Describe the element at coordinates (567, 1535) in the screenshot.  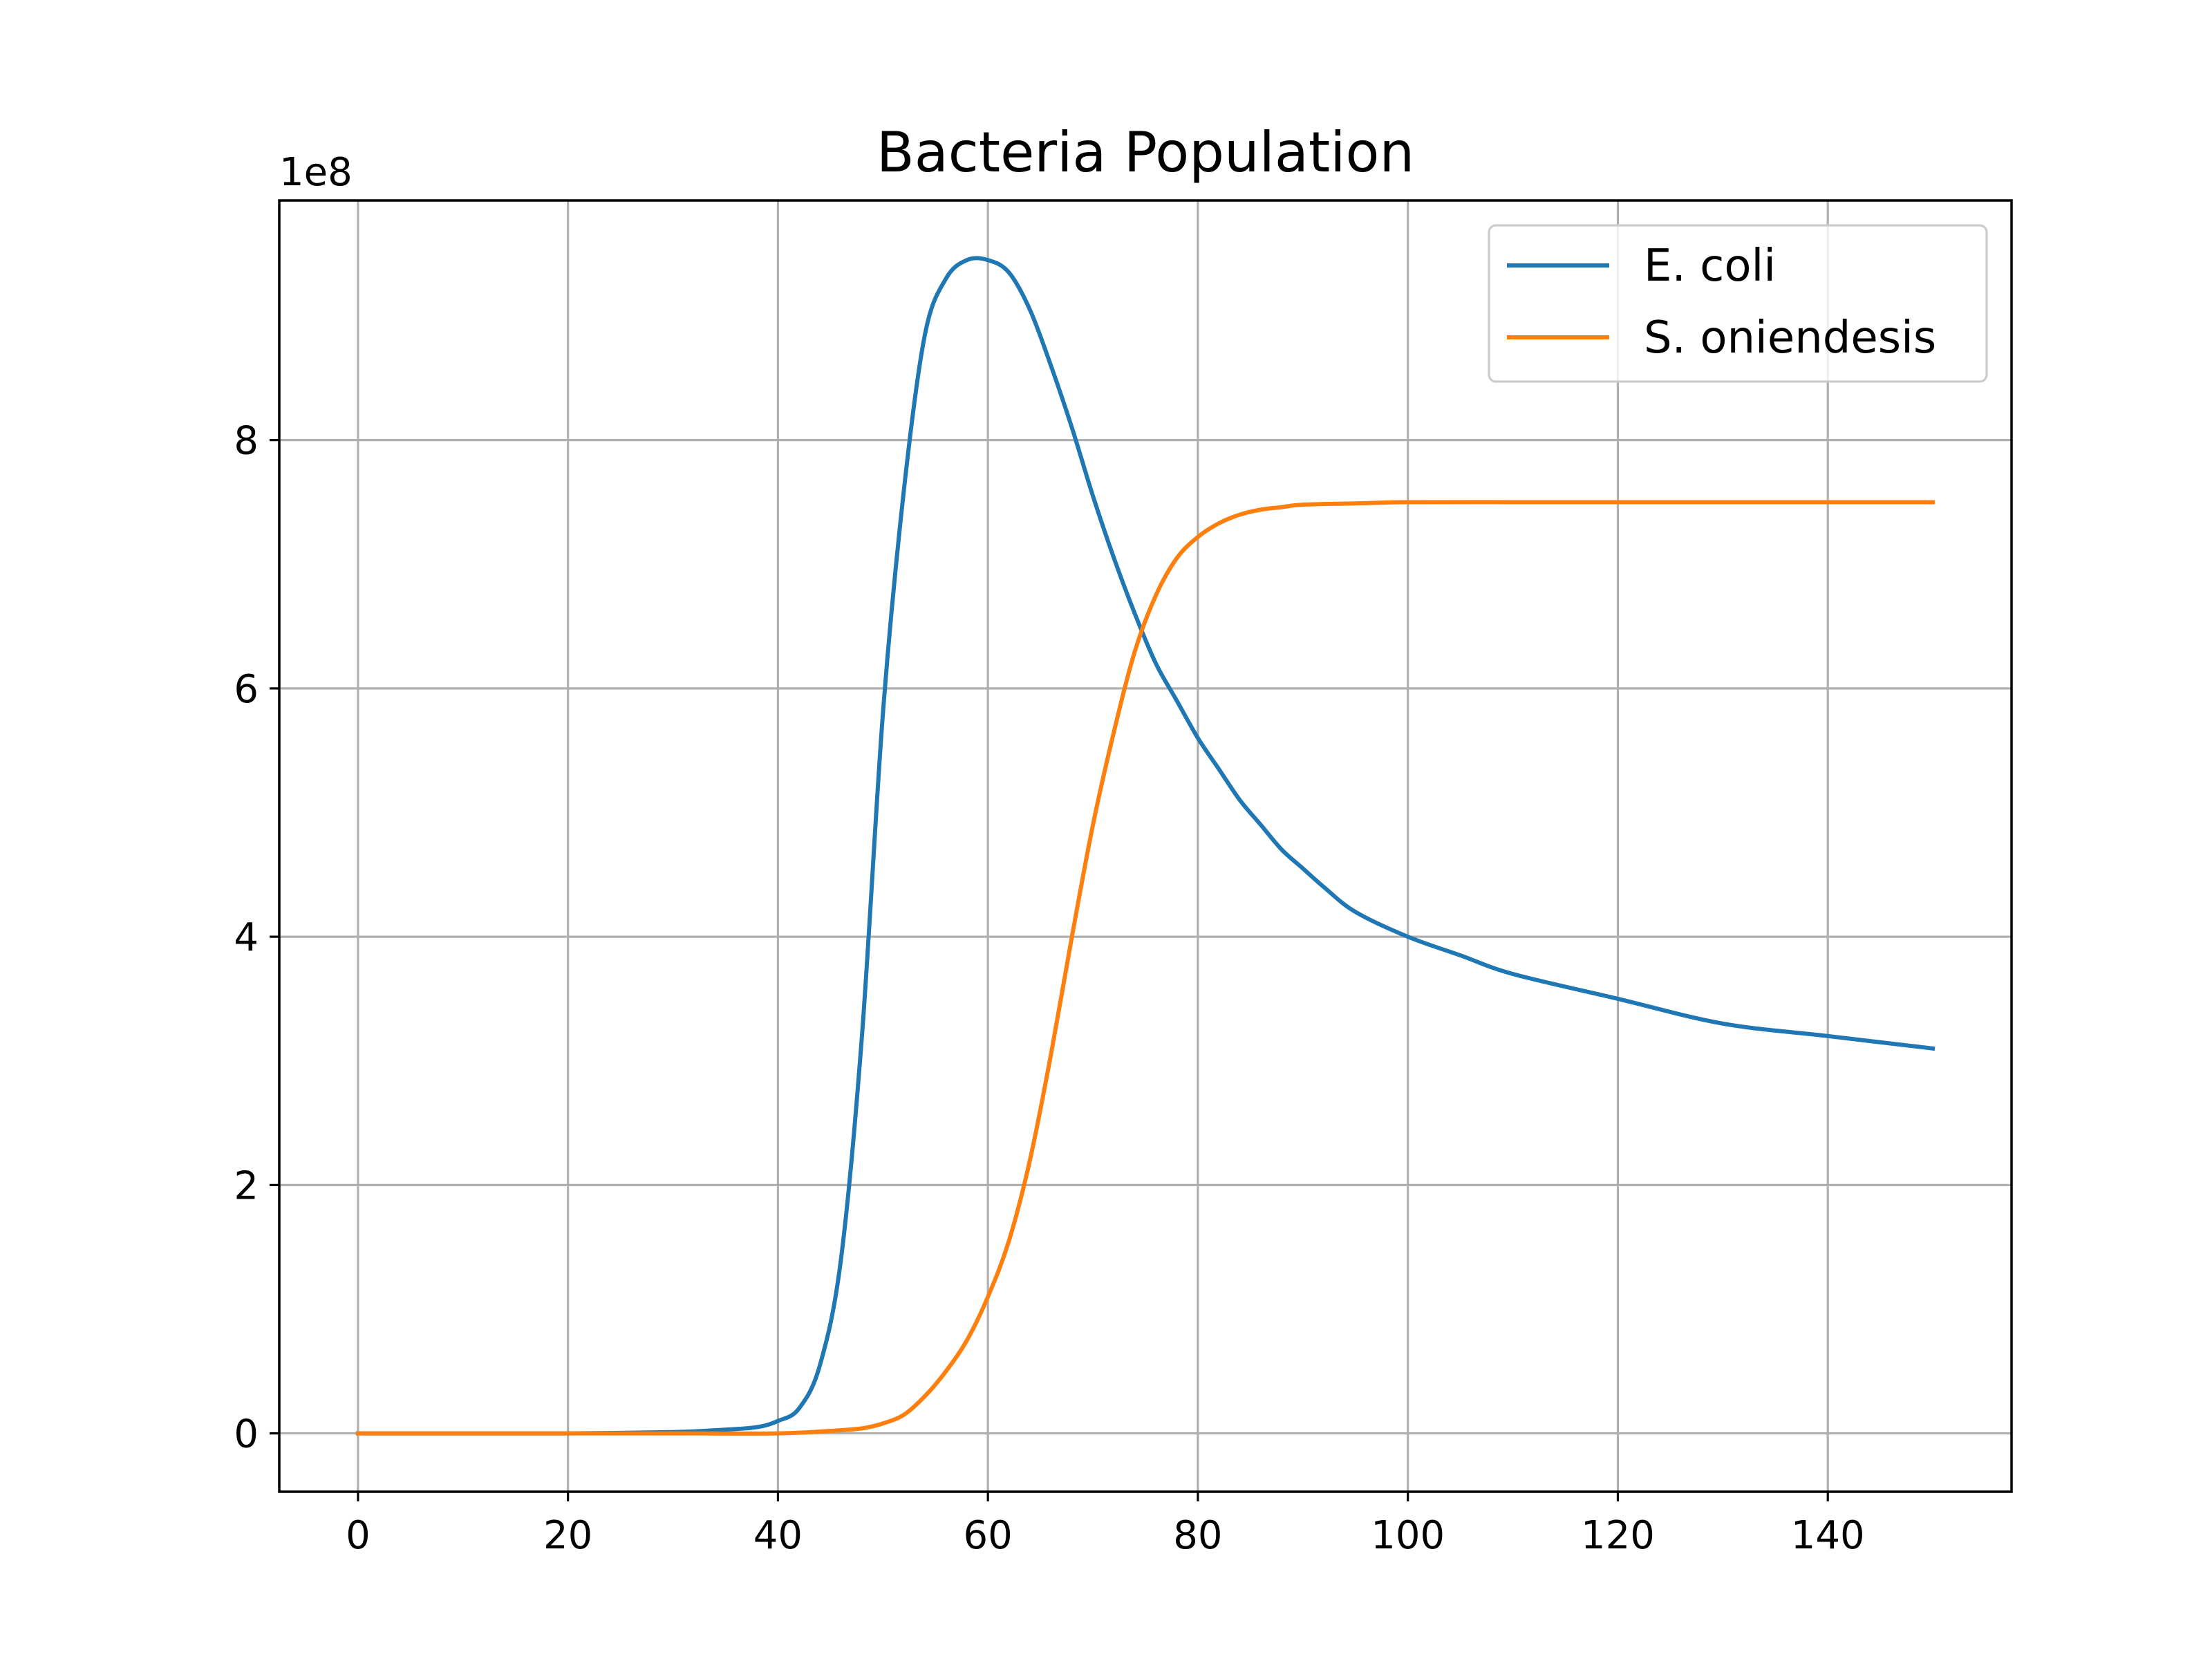
I see `x-tick-label: 20` at that location.